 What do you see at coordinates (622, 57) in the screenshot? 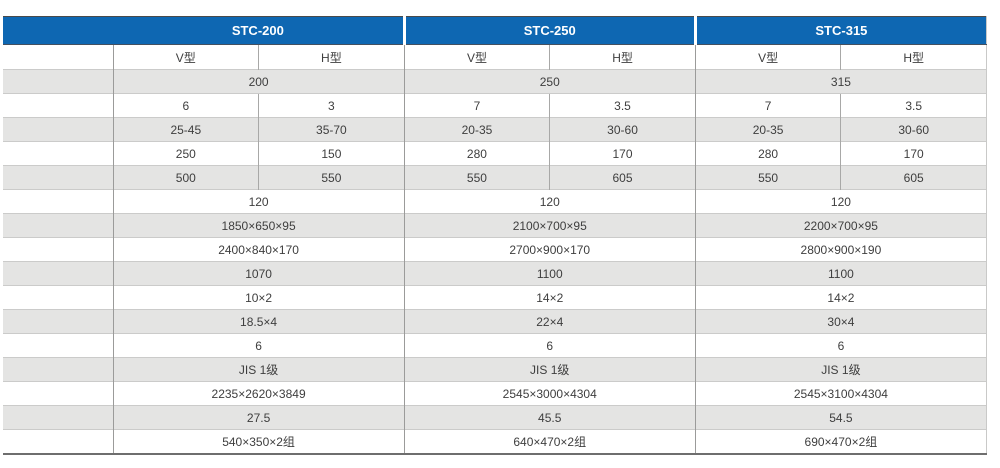
I see `stc250-h-type-header: H型` at bounding box center [622, 57].